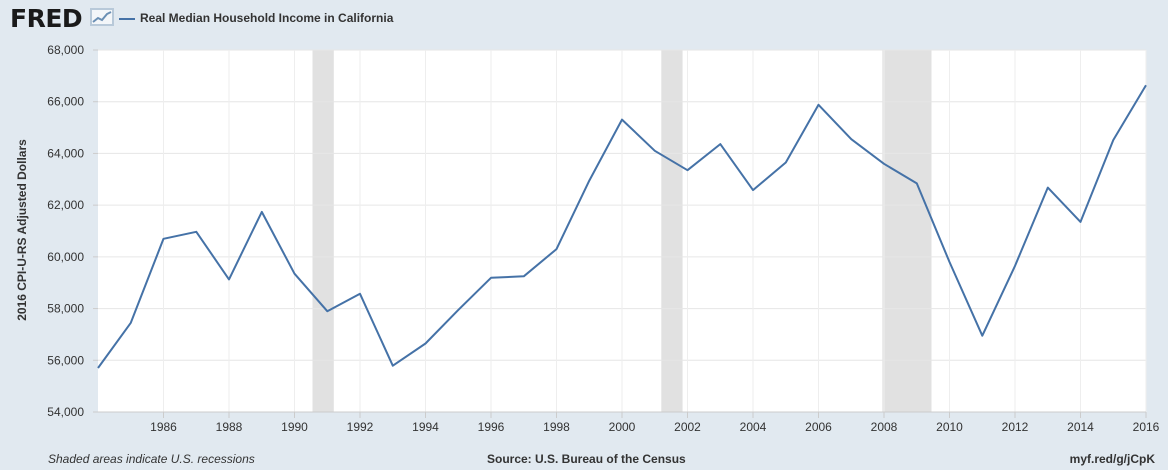  What do you see at coordinates (622, 427) in the screenshot?
I see `x-tick-label: 2000` at bounding box center [622, 427].